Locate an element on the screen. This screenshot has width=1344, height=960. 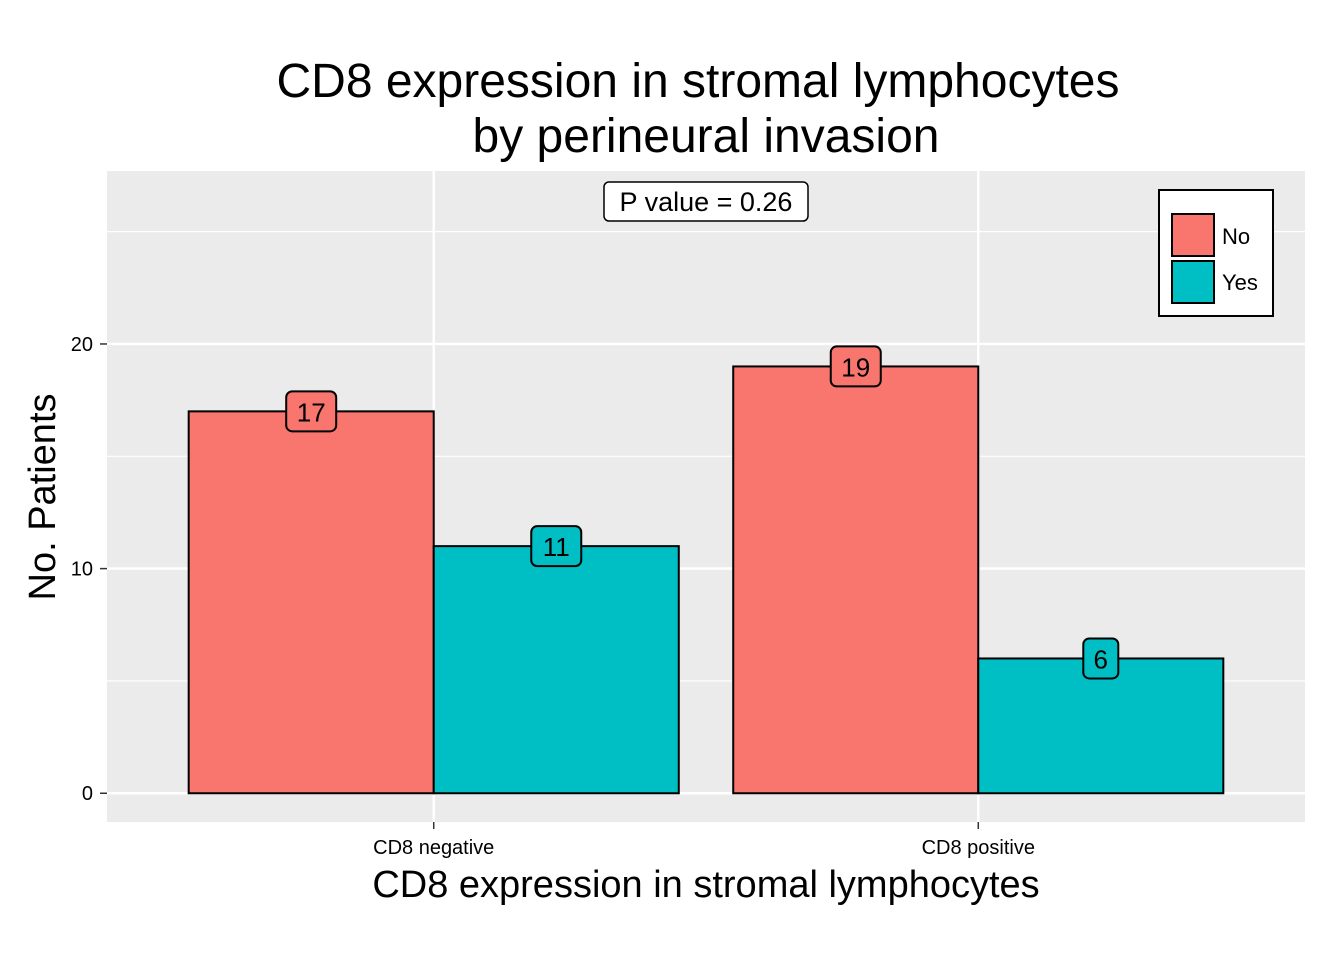
legend: No Yes is located at coordinates (1216, 253).